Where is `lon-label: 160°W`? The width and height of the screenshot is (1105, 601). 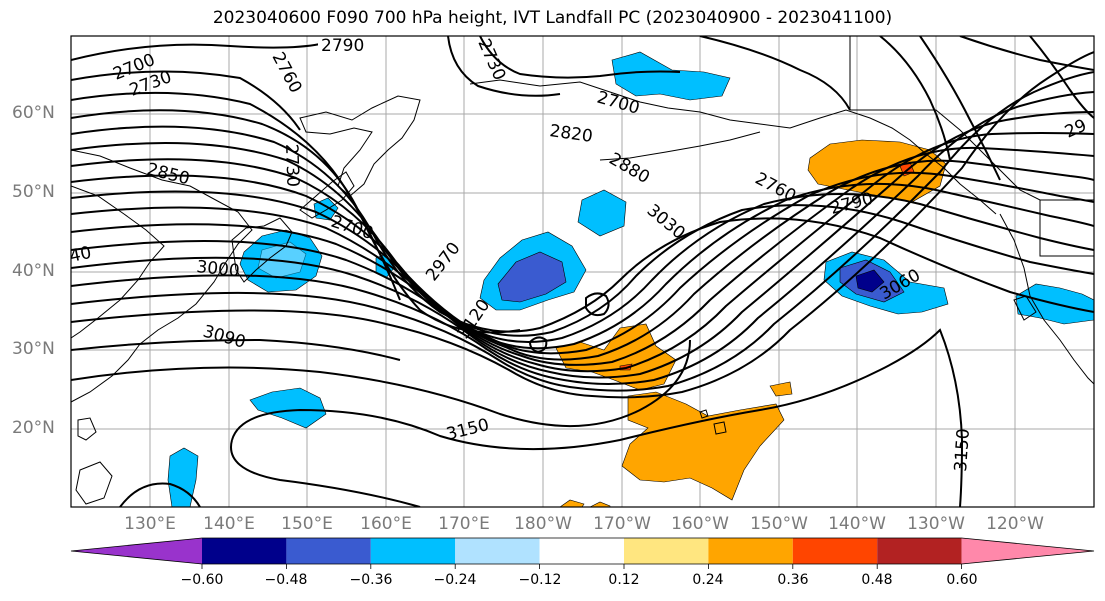
lon-label: 160°W is located at coordinates (700, 524).